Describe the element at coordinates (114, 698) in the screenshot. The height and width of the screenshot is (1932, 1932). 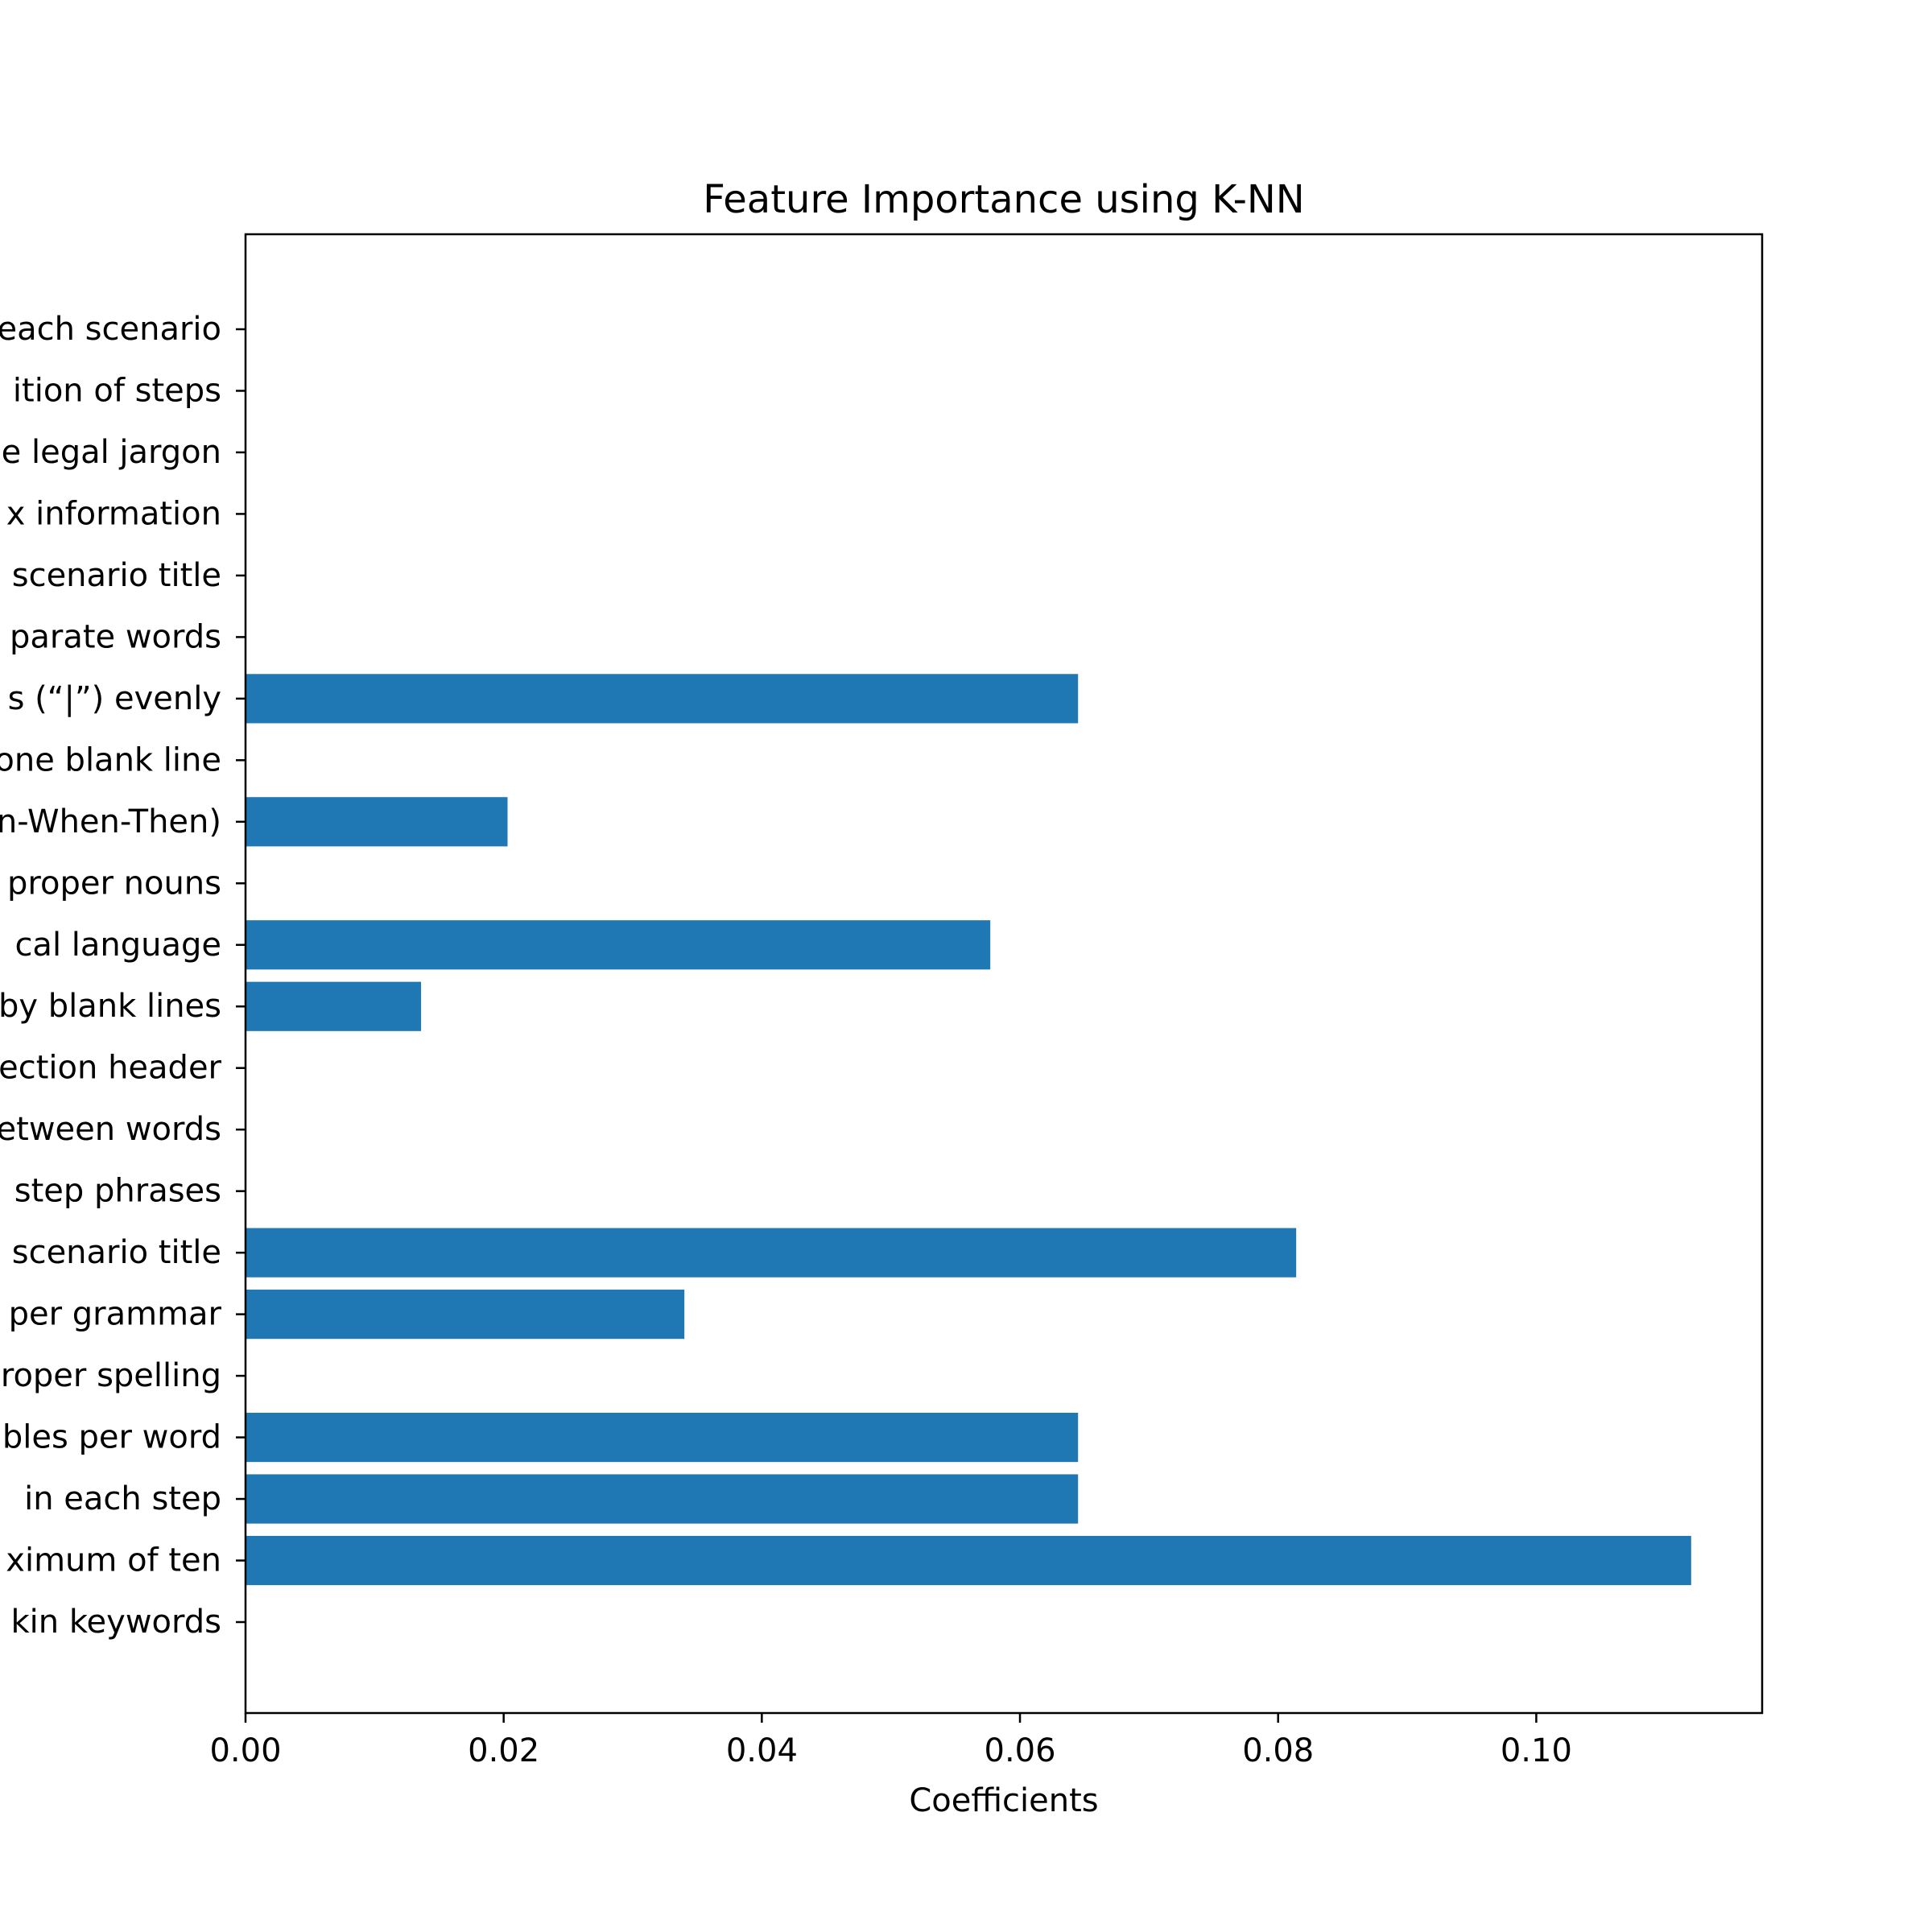
I see `y-tick-label: s (“|”) evenly` at that location.